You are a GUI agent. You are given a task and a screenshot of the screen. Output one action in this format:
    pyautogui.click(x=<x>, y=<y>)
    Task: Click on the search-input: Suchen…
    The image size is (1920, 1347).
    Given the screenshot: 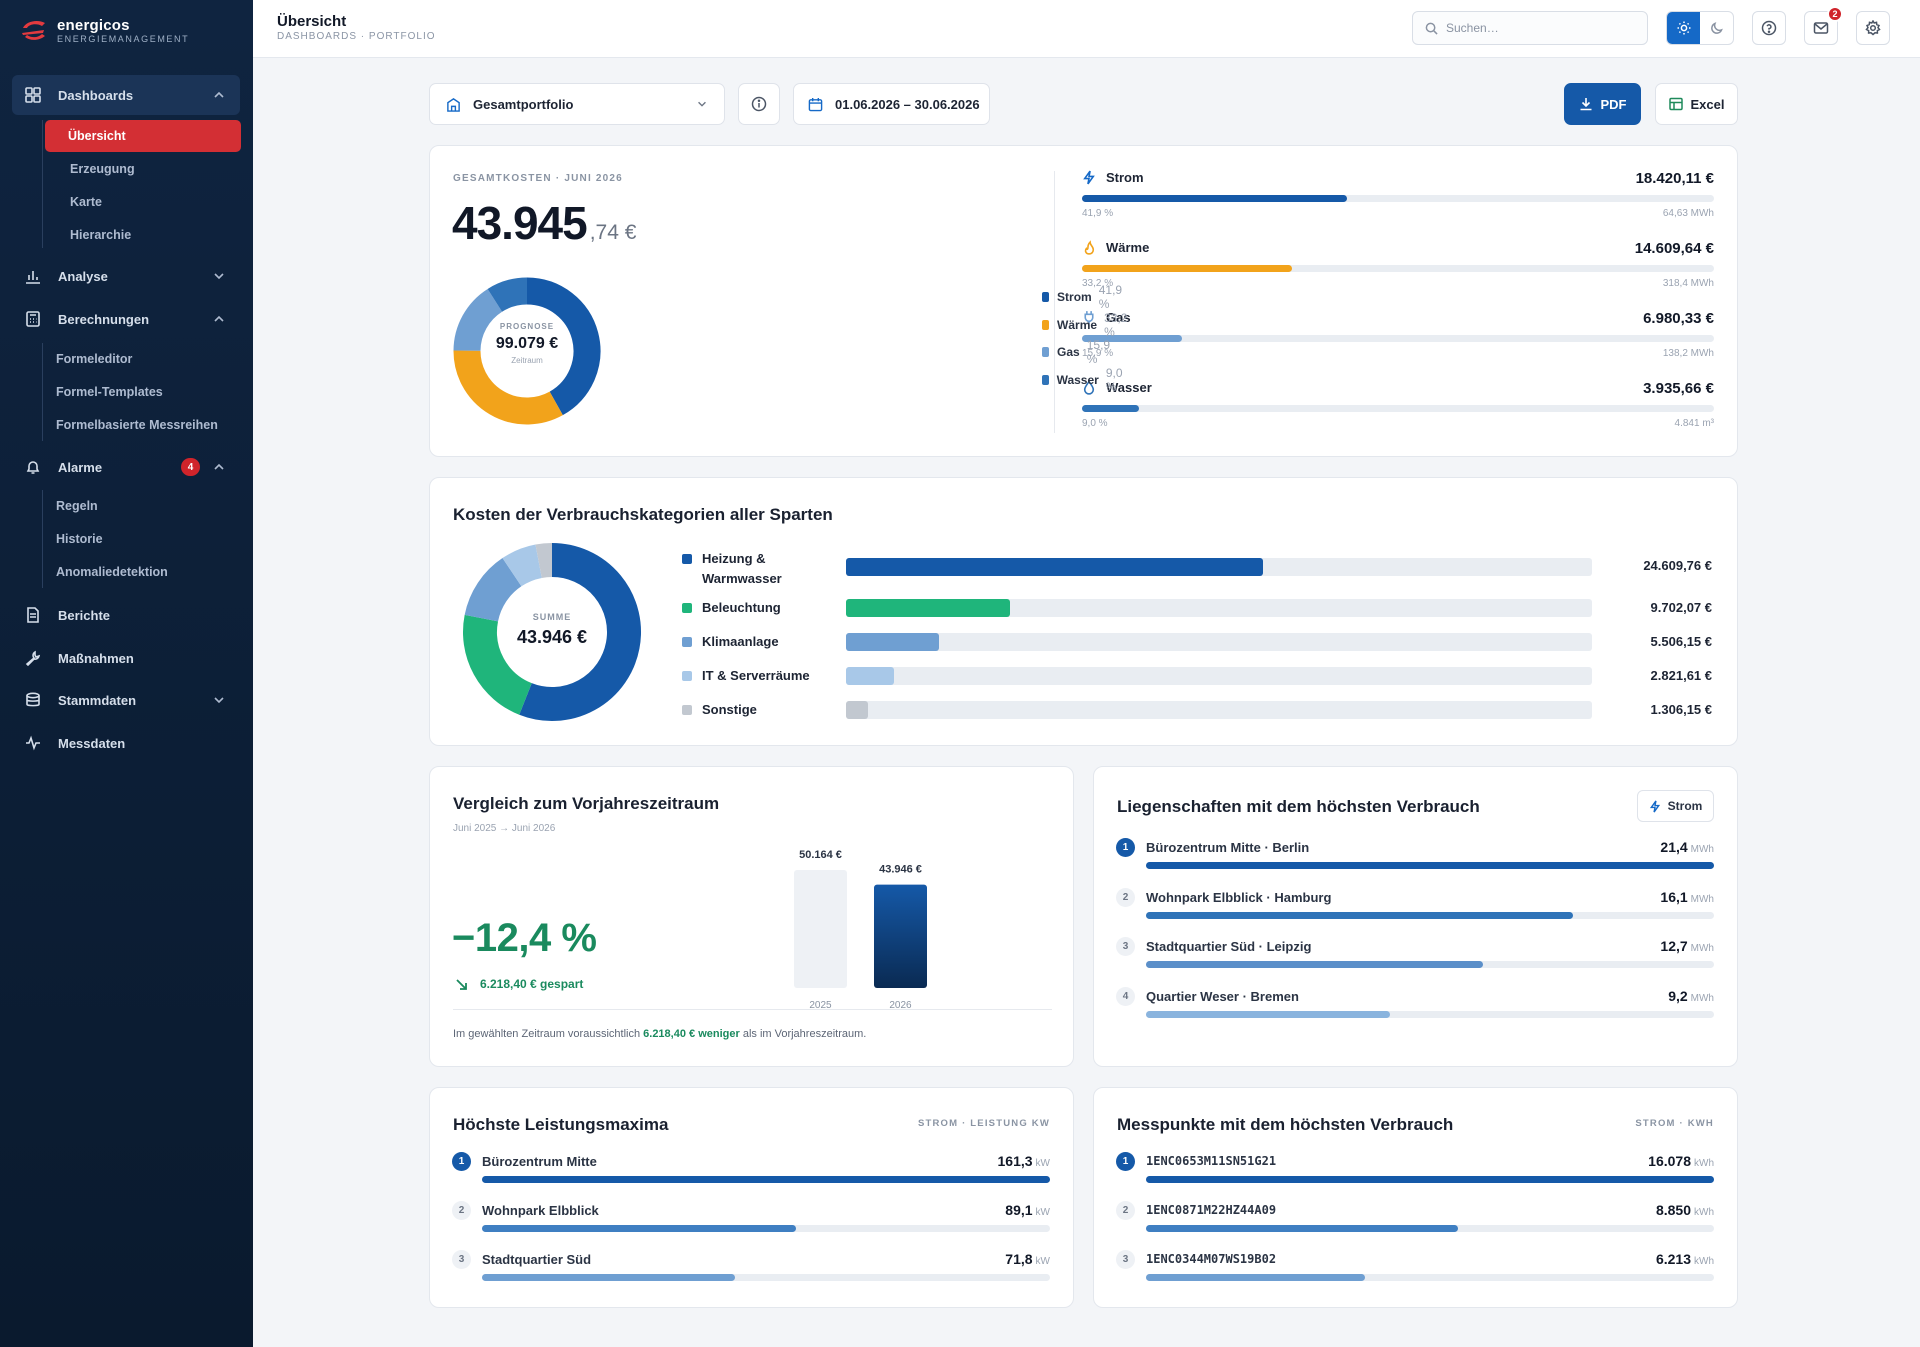 What is the action you would take?
    pyautogui.click(x=1530, y=28)
    